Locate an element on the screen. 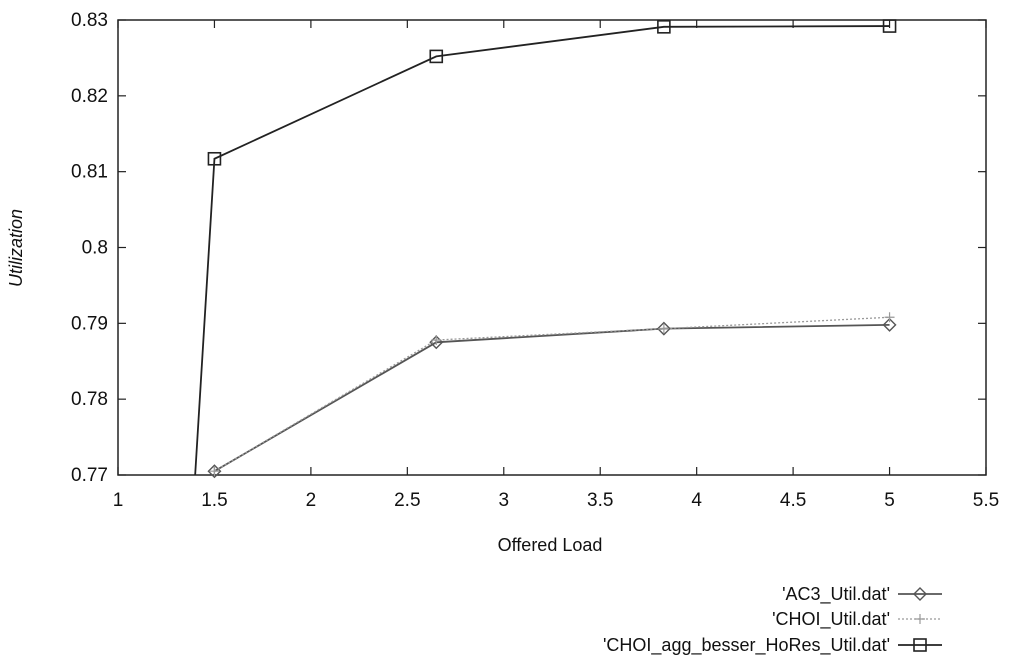 This screenshot has width=1016, height=660. y-tick-label-5: 0.82 is located at coordinates (89, 96).